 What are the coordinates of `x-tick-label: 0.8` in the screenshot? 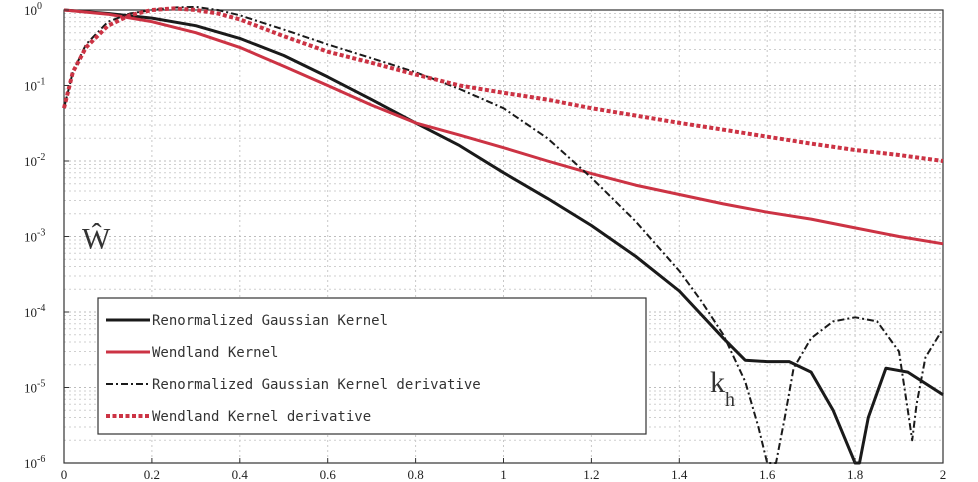 It's located at (415, 474).